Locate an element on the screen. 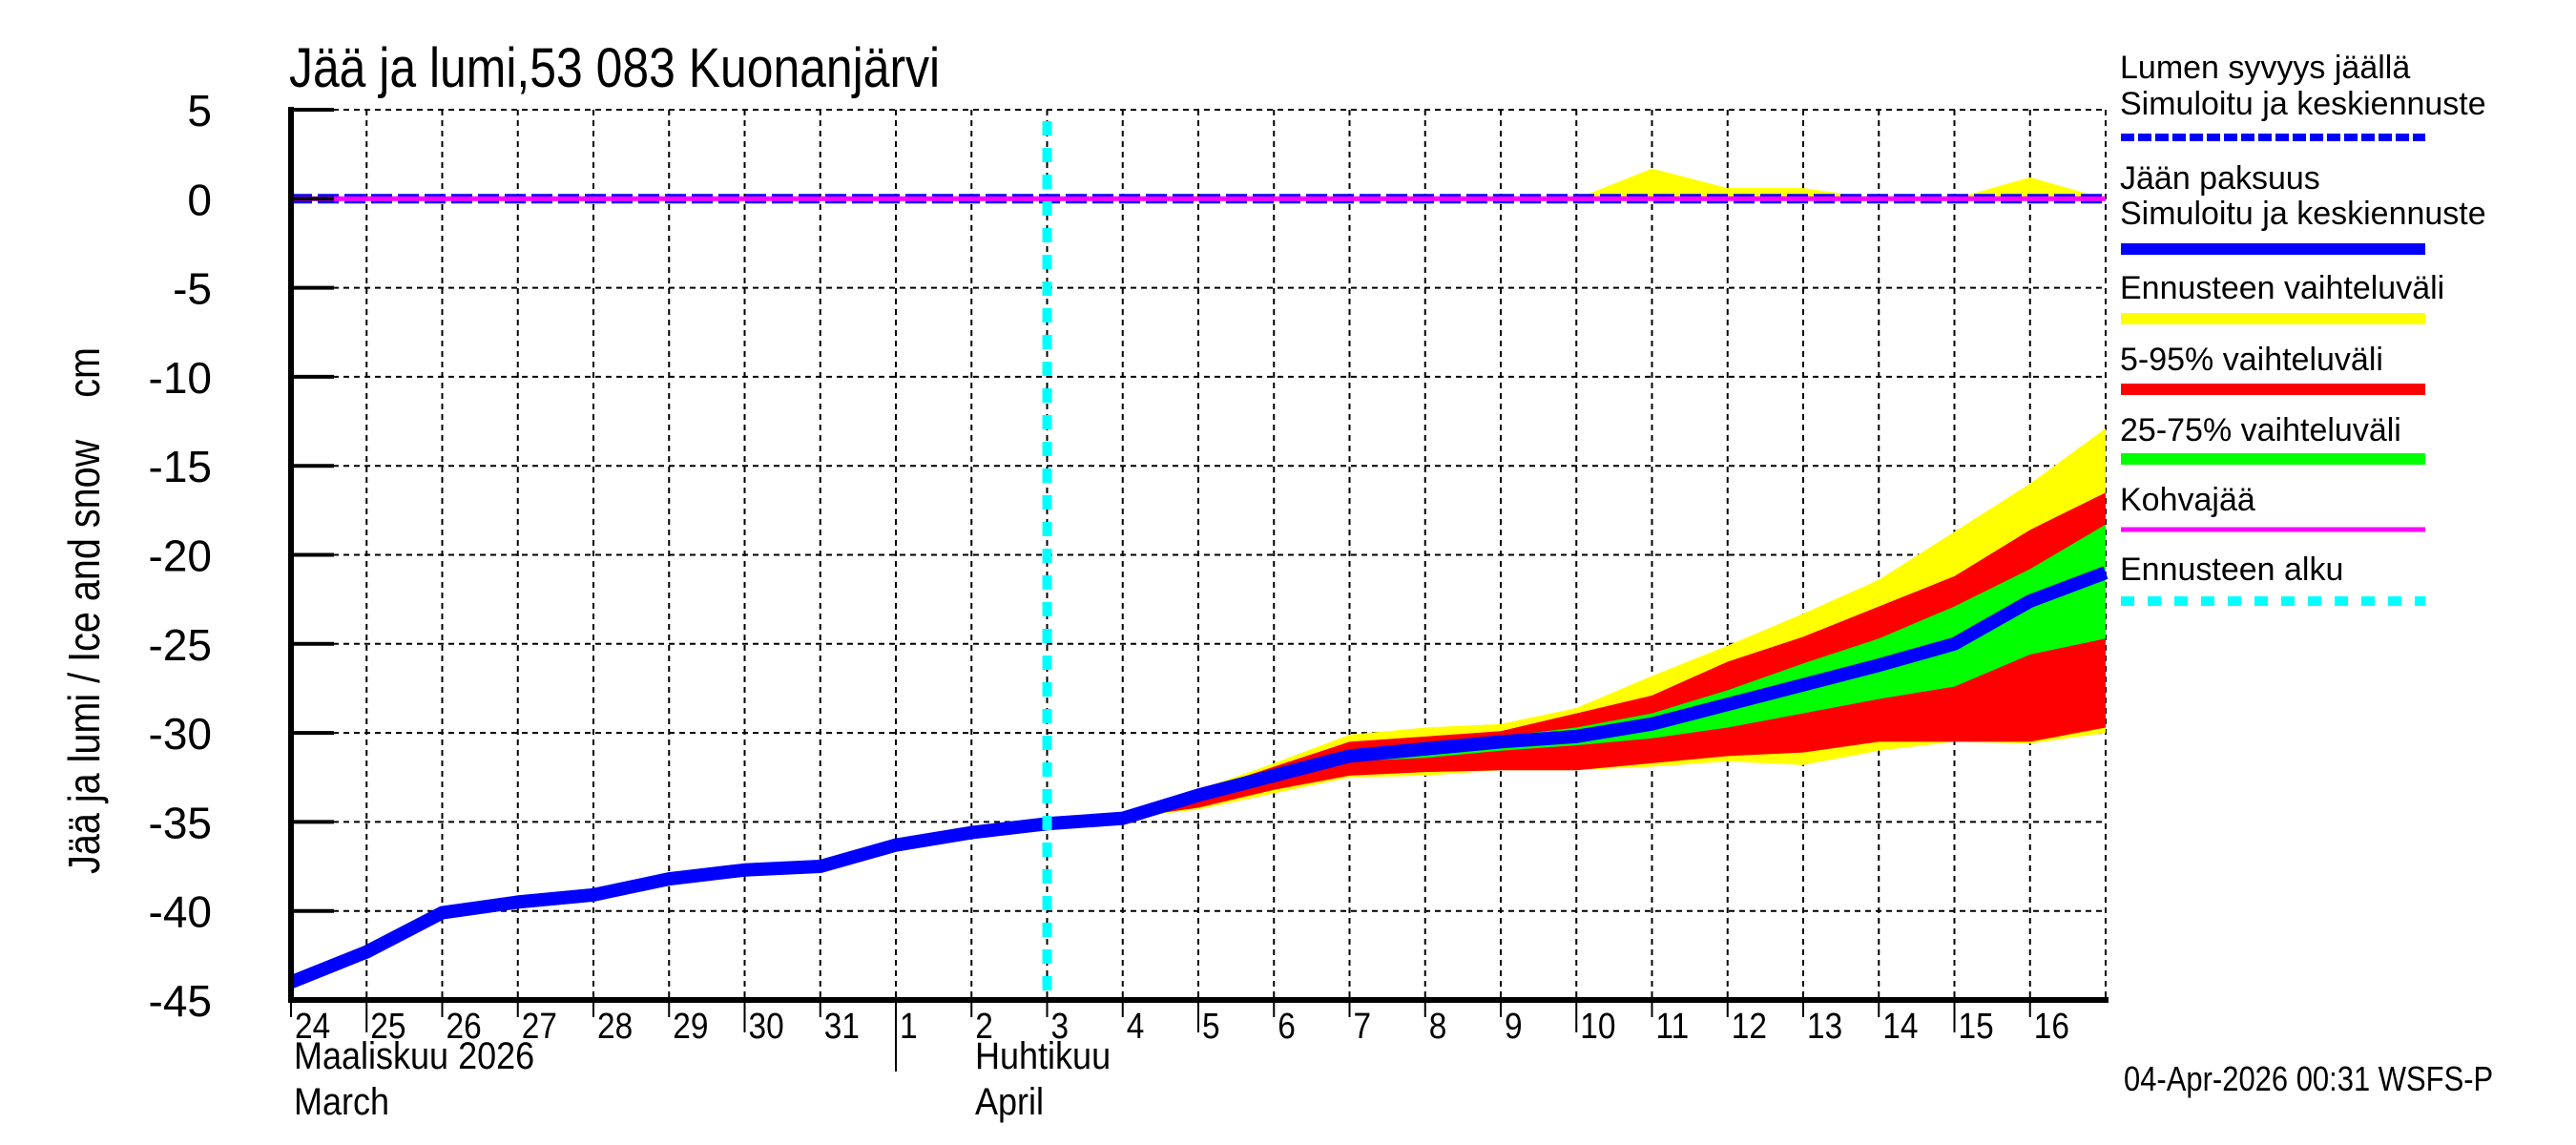 The height and width of the screenshot is (1145, 2576). band-5-95-vaihteluv-li is located at coordinates (1576, 658).